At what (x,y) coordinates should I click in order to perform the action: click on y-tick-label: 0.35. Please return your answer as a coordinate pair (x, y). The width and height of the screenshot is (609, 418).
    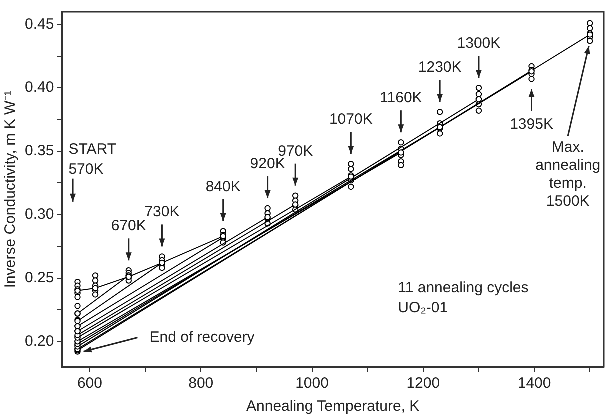
    Looking at the image, I should click on (39, 151).